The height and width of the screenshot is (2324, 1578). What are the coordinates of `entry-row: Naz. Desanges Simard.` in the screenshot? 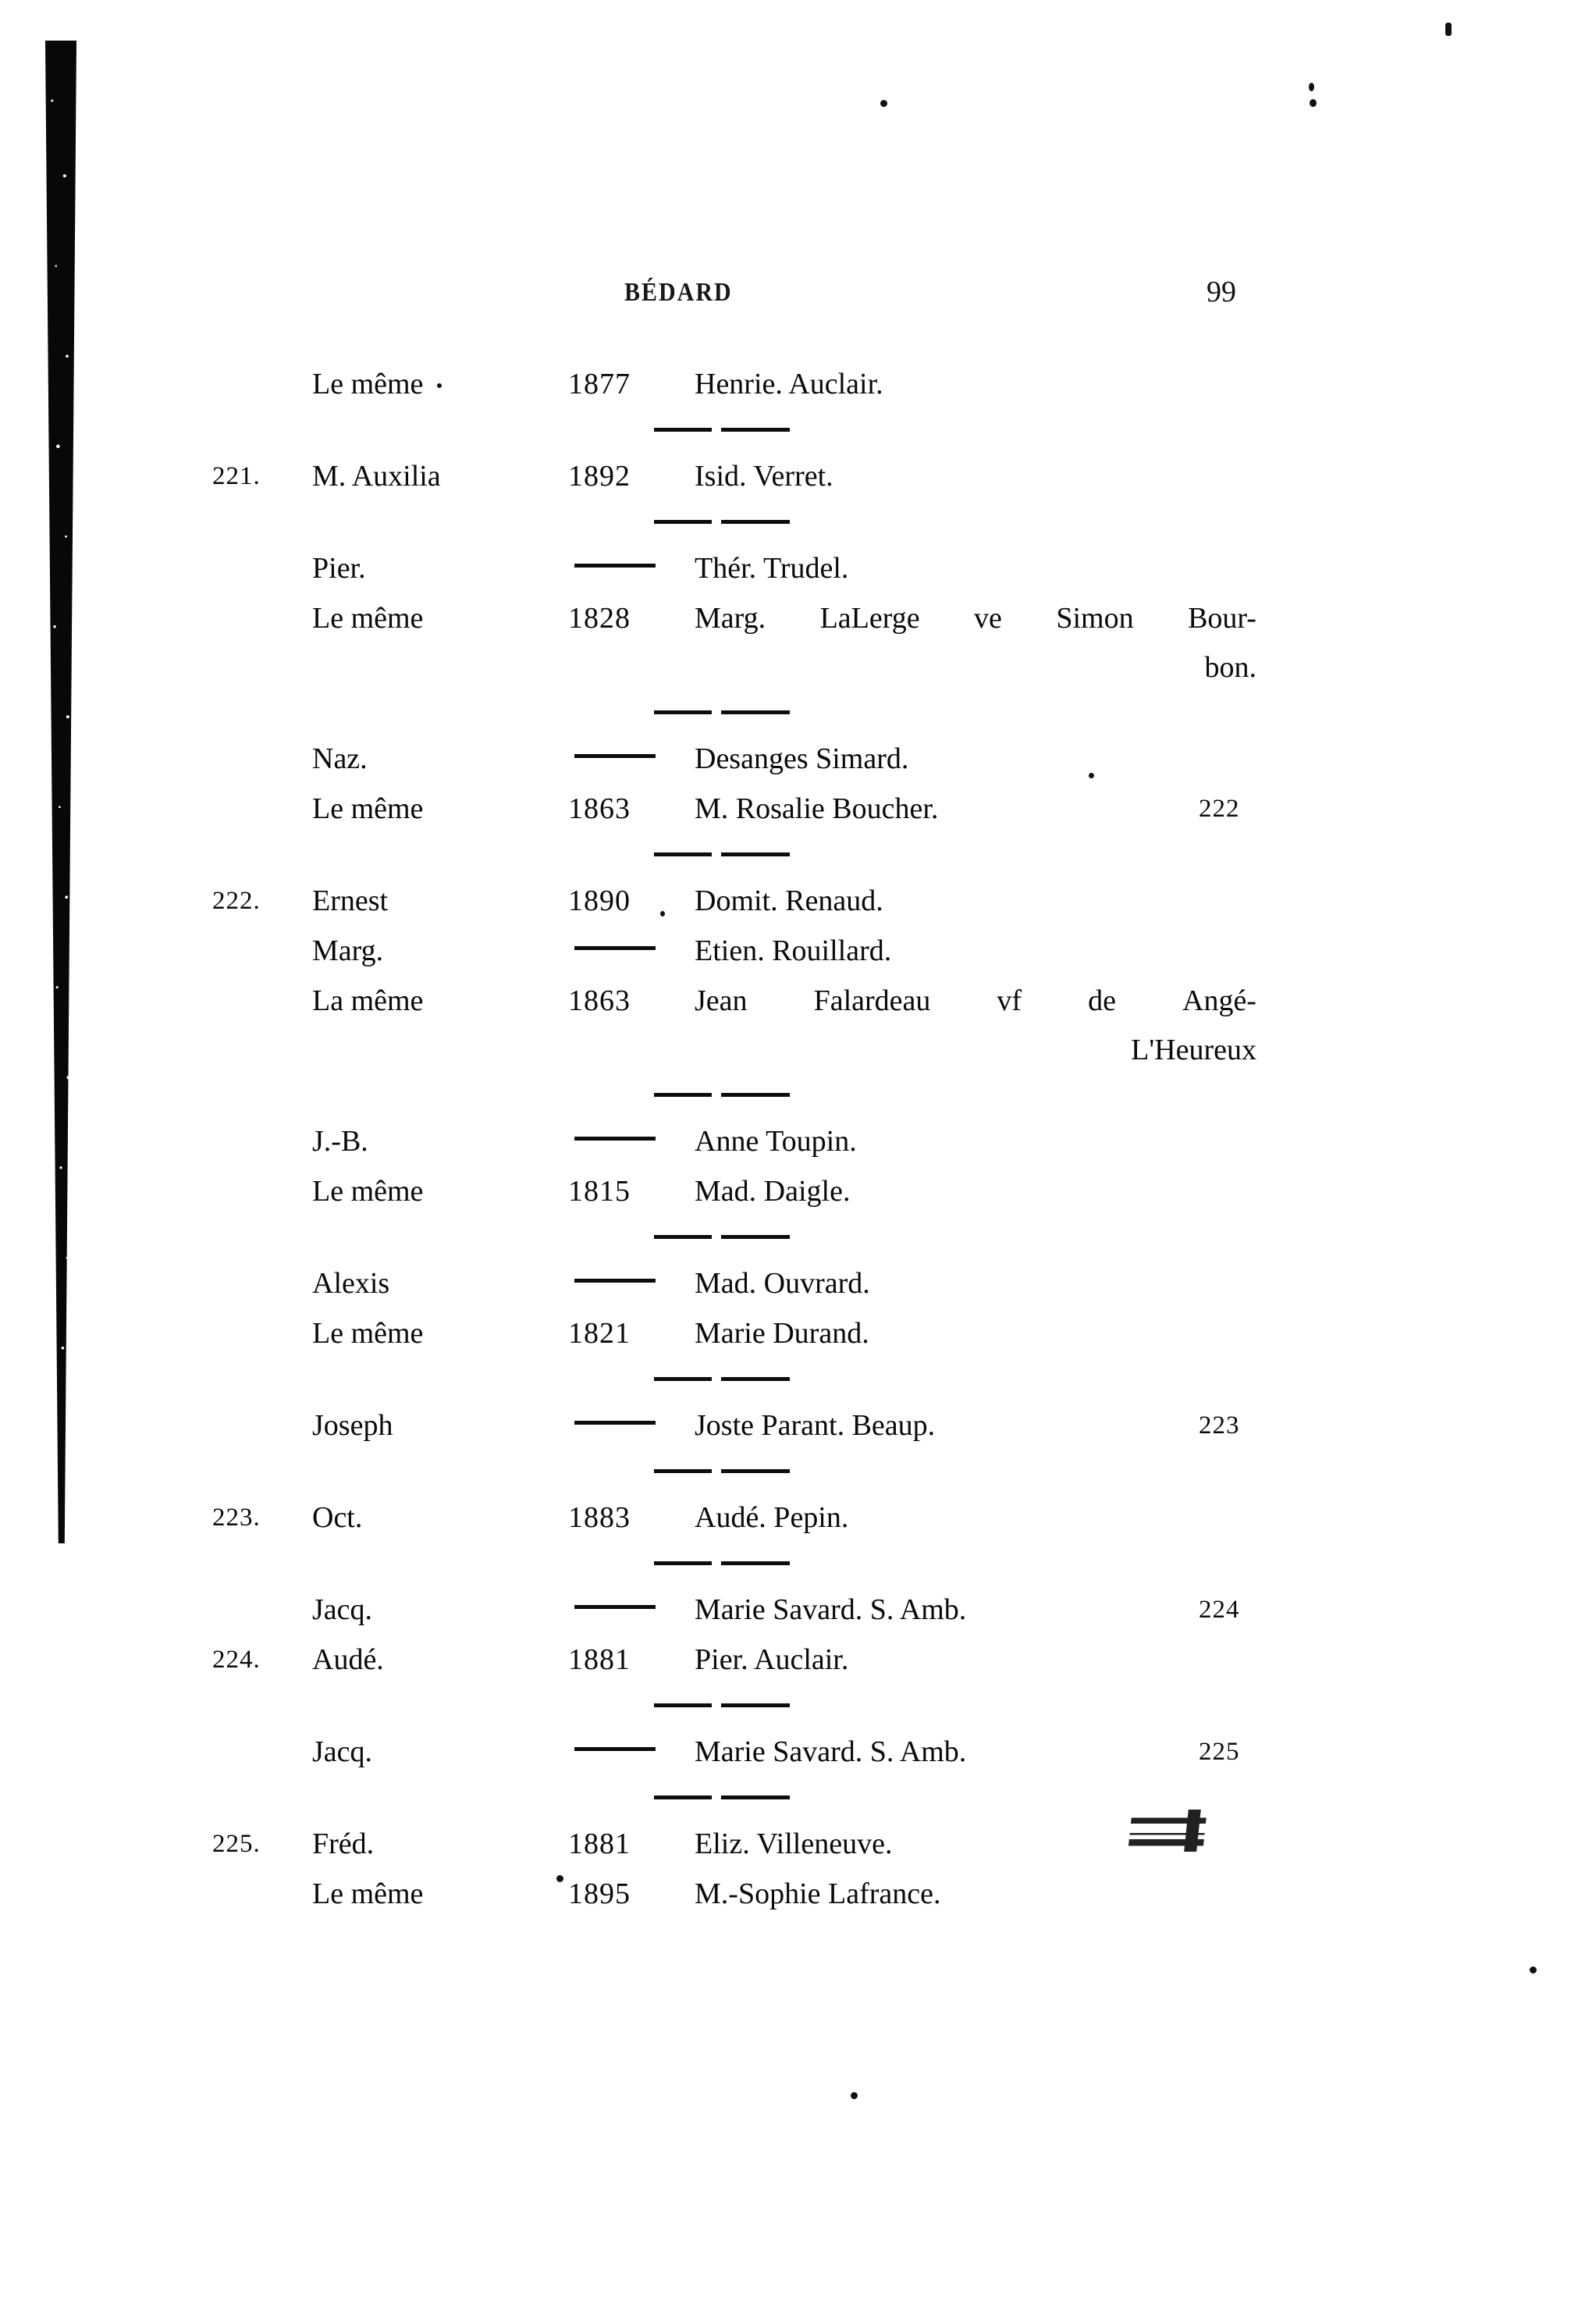 It's located at (789, 759).